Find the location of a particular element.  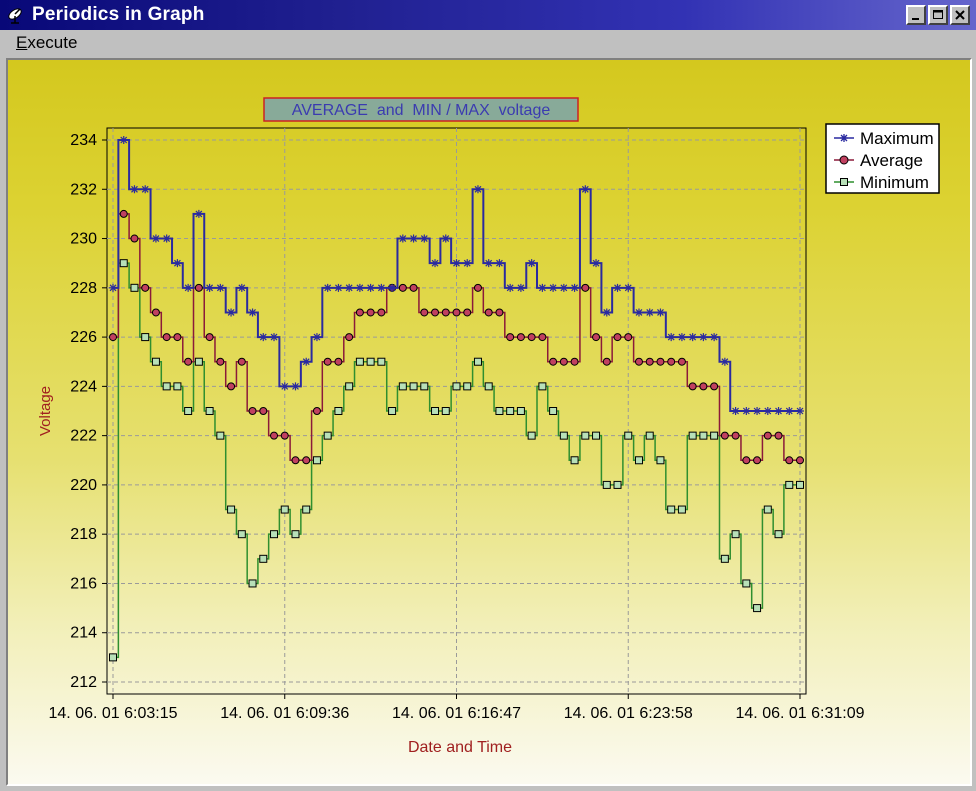

menu-execute: Execute is located at coordinates (46, 43).